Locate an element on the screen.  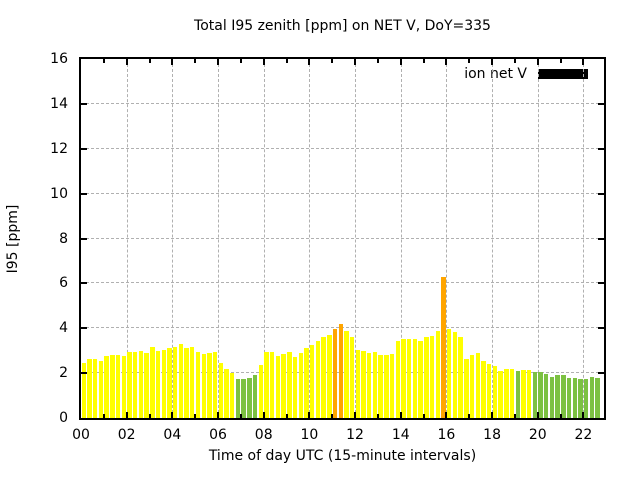
y-tick-label: 16 is located at coordinates (59, 59).